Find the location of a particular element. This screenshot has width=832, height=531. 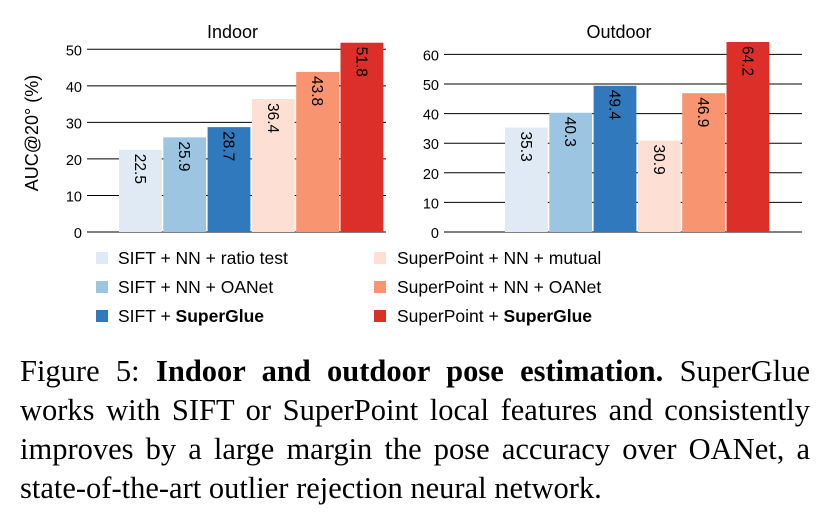

legend-item: SuperPoint + SuperGlue is located at coordinates (483, 316).